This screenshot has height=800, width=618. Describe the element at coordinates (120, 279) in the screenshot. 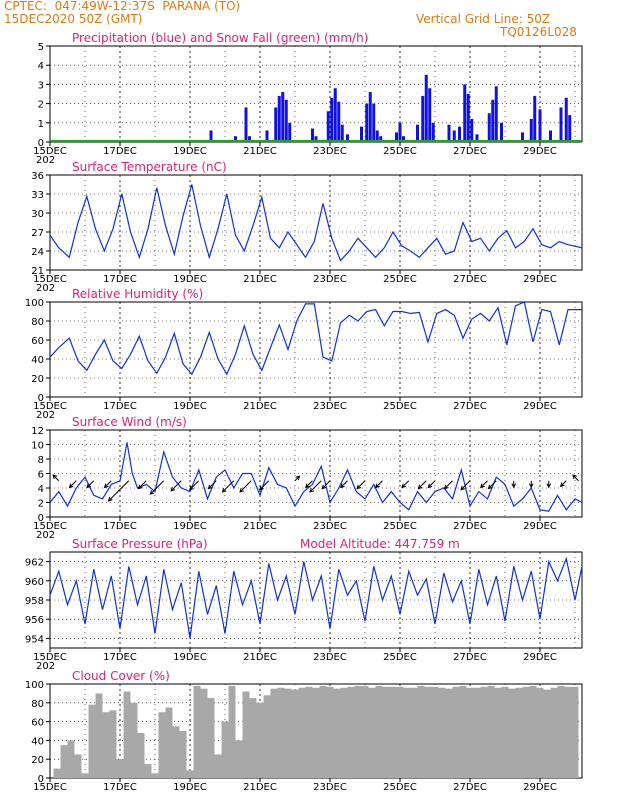

I see `temp-xtick-label: 17DEC` at that location.